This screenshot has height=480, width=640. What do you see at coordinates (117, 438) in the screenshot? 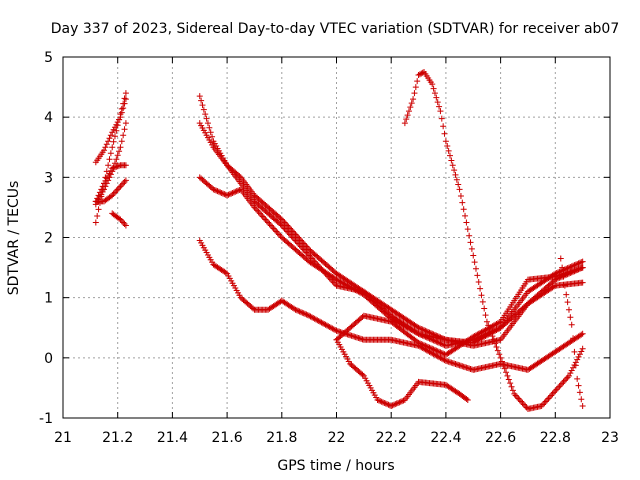
I see `x-tick-label: 21.2` at bounding box center [117, 438].